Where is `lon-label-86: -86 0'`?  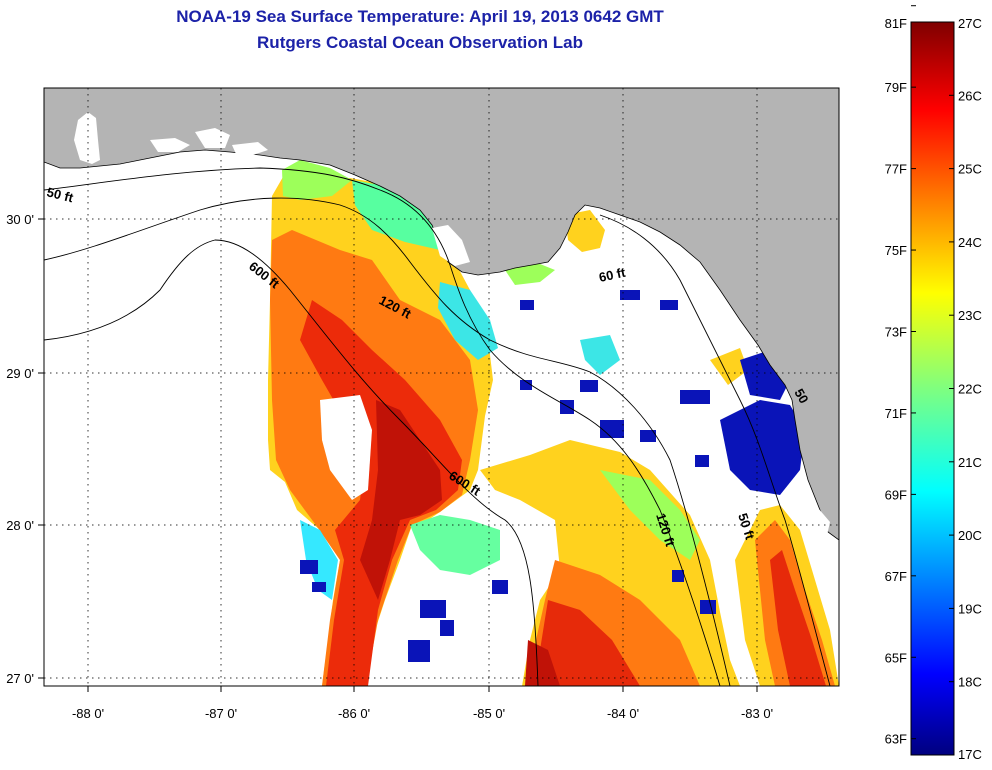
lon-label-86: -86 0' is located at coordinates (354, 713).